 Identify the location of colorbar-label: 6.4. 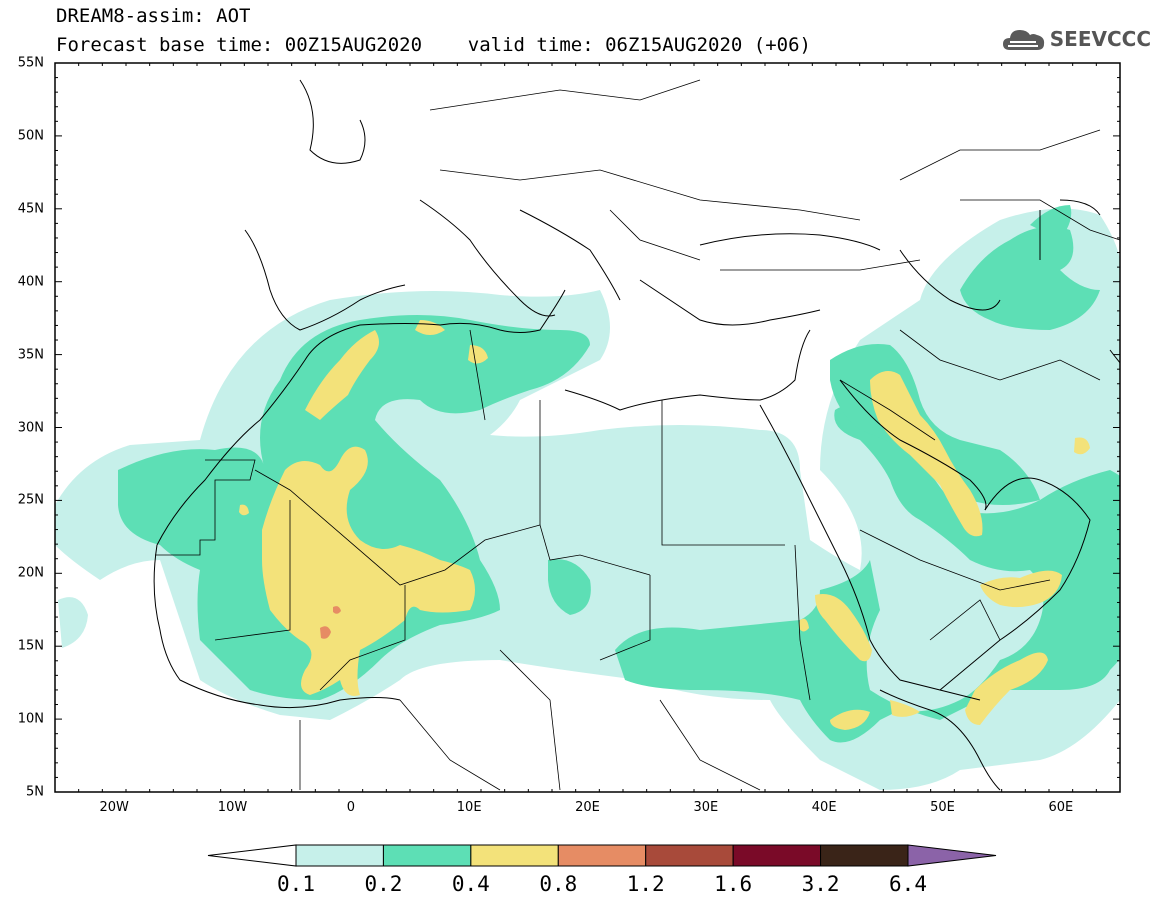
(908, 884).